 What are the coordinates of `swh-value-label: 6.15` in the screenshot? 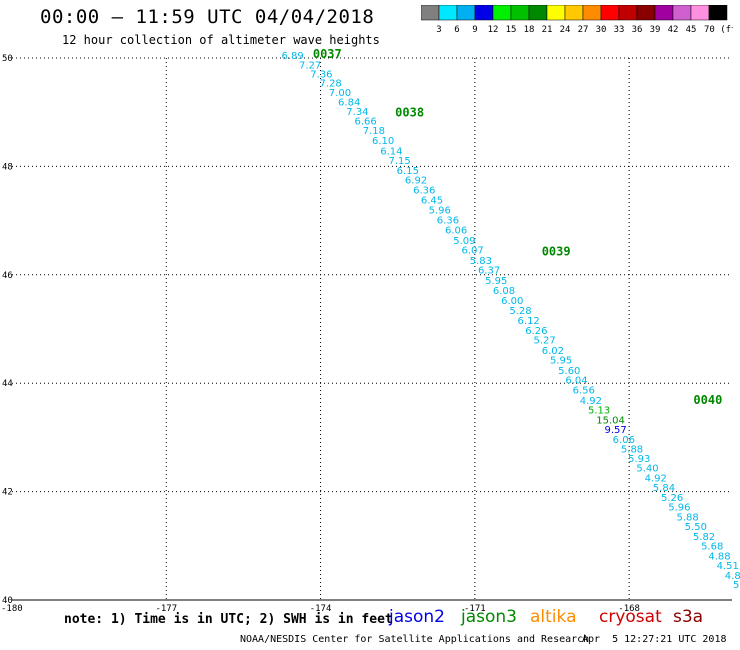 It's located at (408, 171).